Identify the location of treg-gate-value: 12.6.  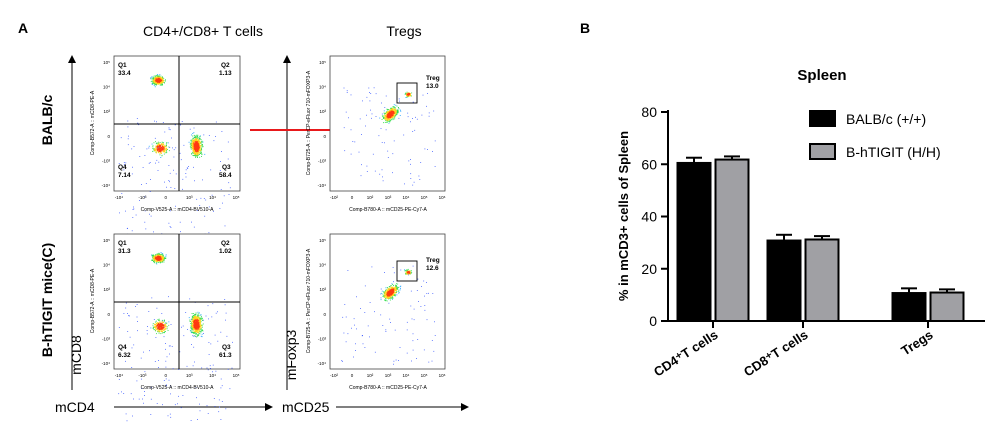
(432, 268).